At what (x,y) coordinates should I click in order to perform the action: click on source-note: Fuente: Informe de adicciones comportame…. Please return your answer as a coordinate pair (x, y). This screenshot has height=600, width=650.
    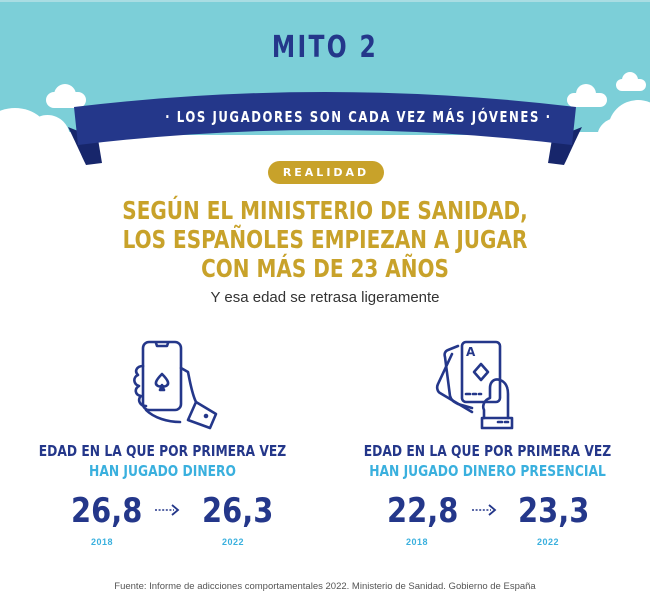
    Looking at the image, I should click on (325, 586).